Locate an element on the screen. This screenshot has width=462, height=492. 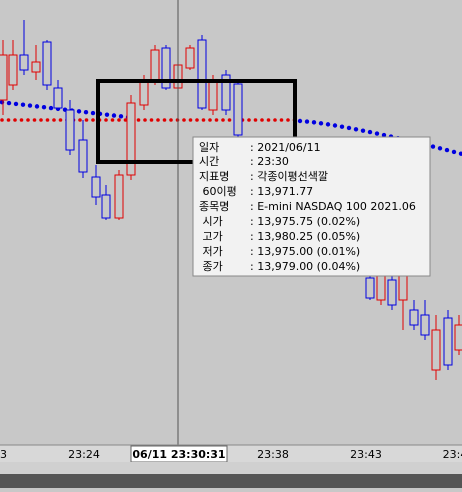
tooltip-box is located at coordinates (311, 206).